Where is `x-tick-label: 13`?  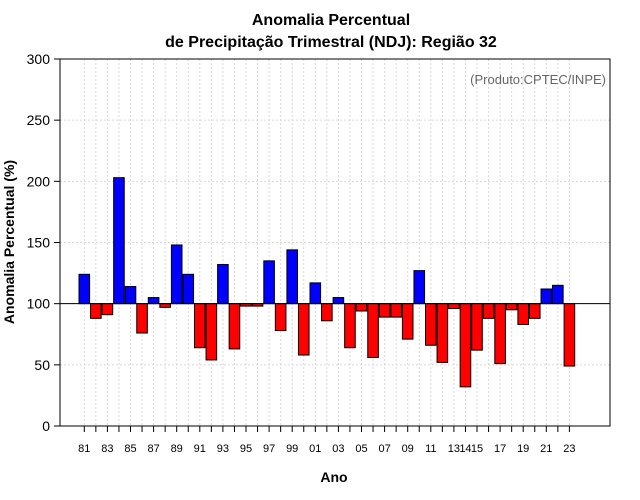 x-tick-label: 13 is located at coordinates (454, 449).